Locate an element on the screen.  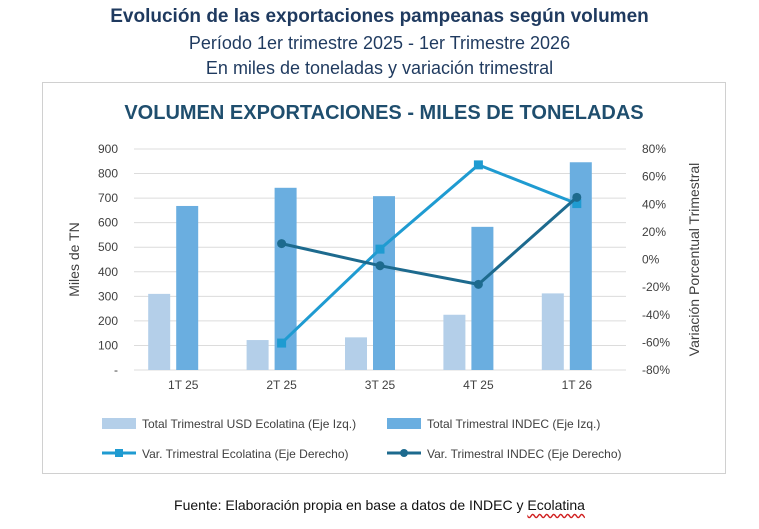
source-highlight: Ecolatina is located at coordinates (556, 505).